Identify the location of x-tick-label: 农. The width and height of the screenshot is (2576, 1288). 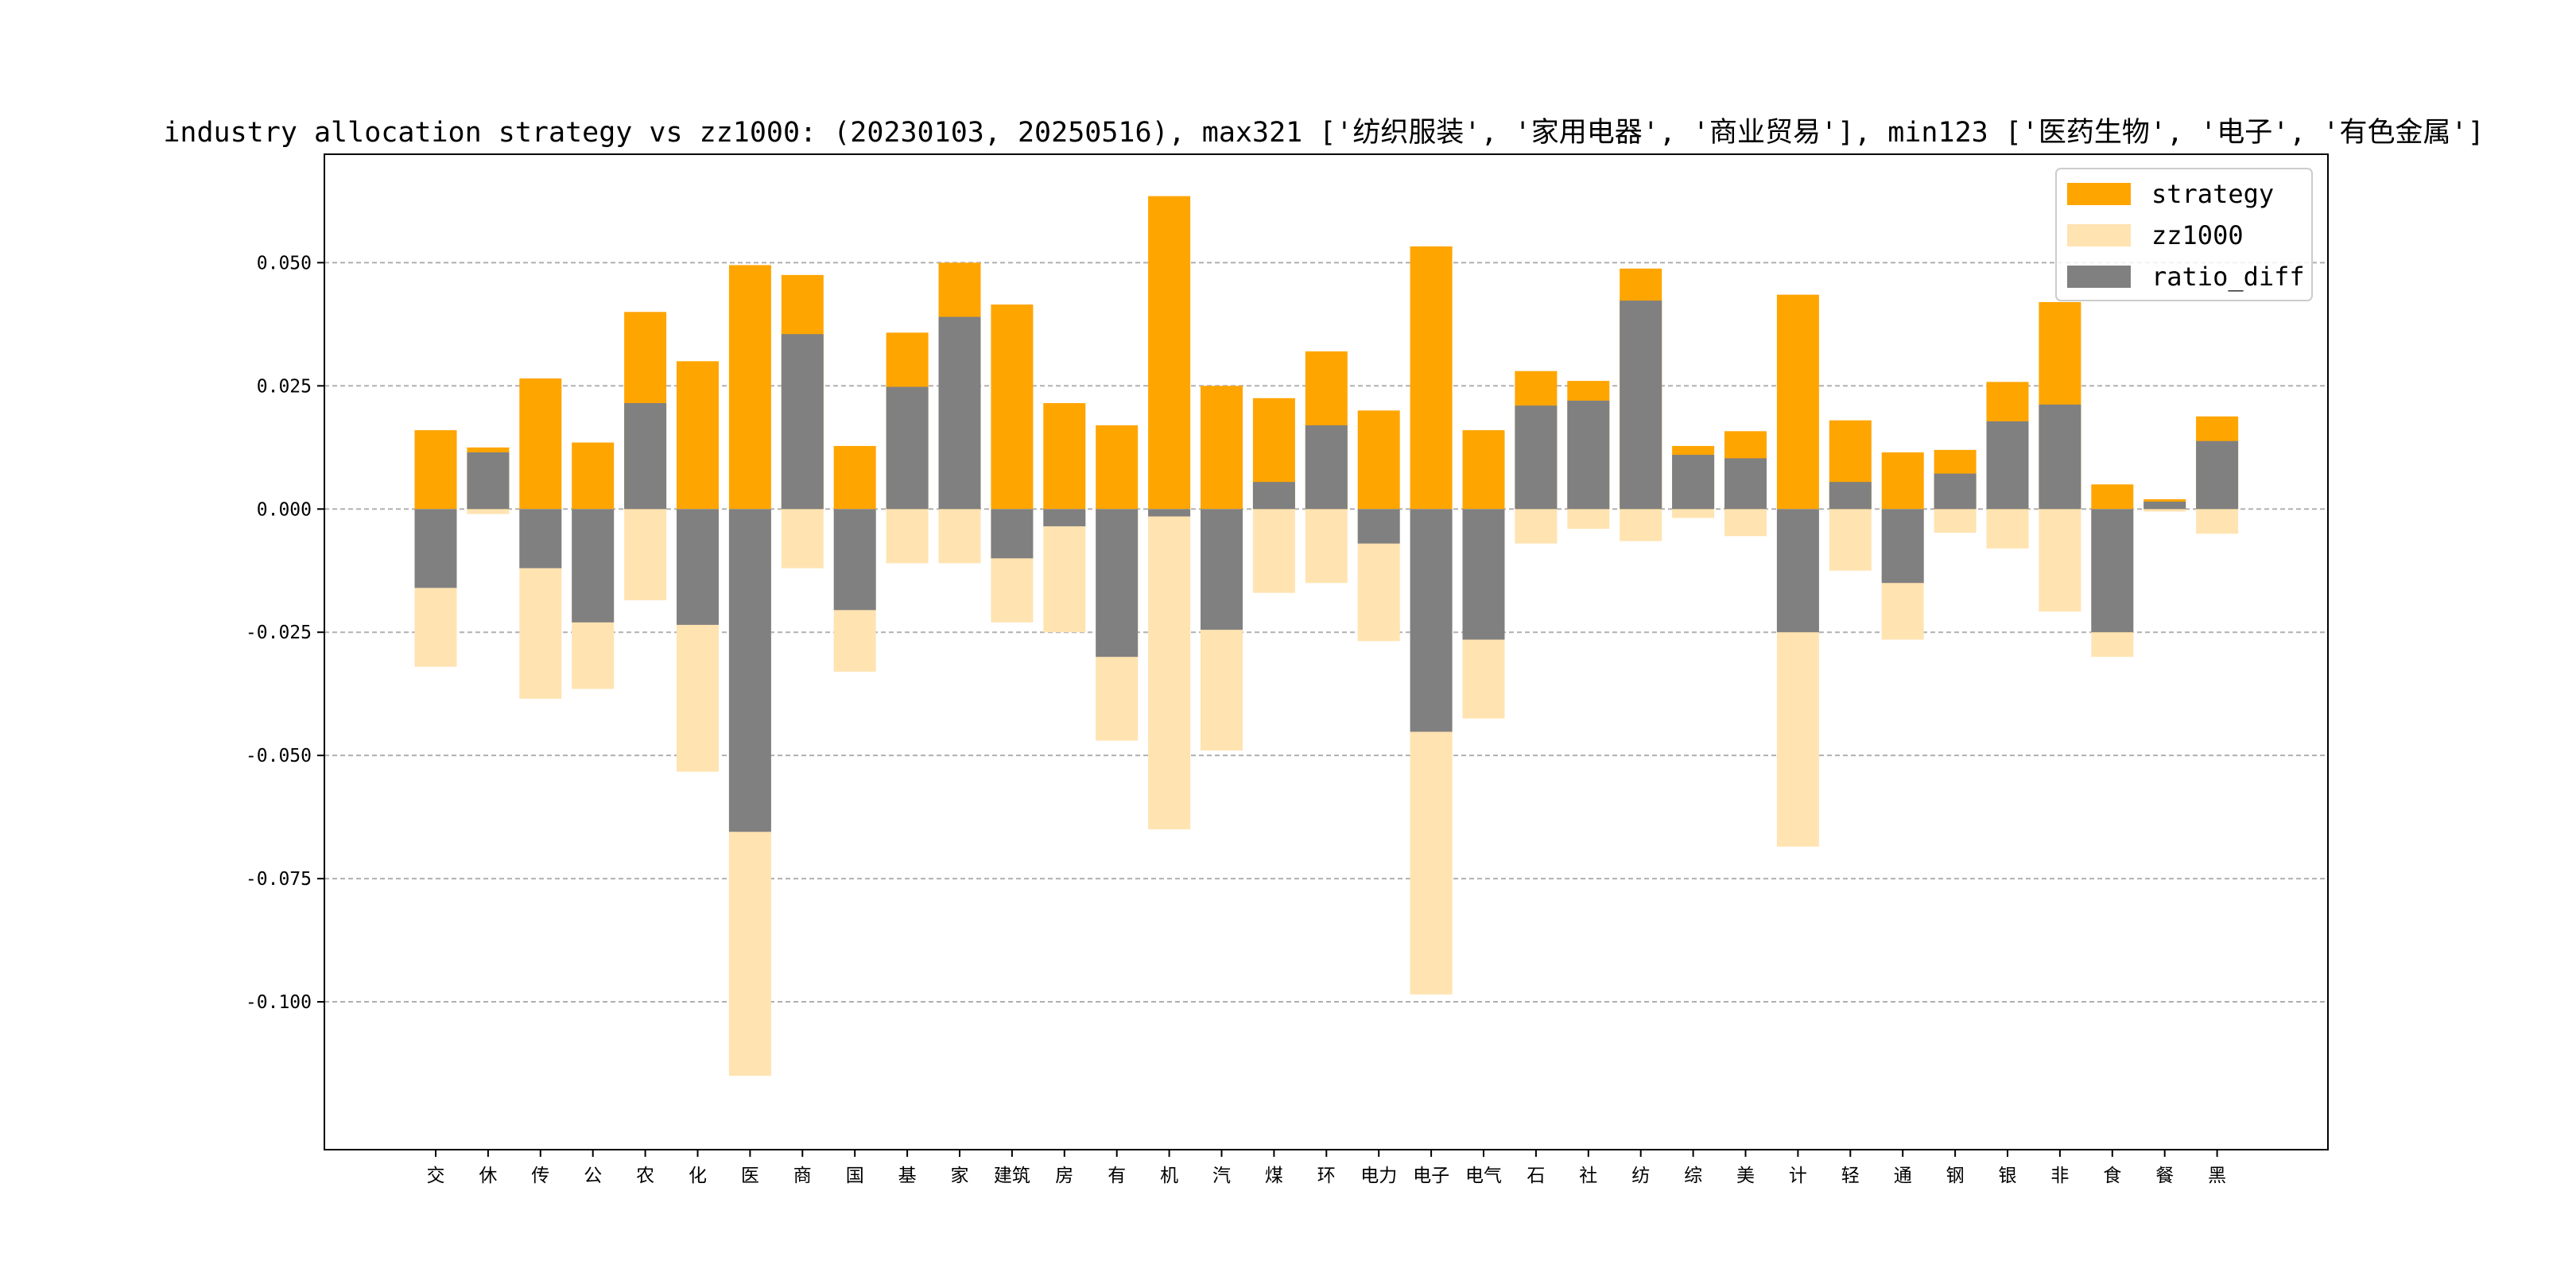
(645, 1176).